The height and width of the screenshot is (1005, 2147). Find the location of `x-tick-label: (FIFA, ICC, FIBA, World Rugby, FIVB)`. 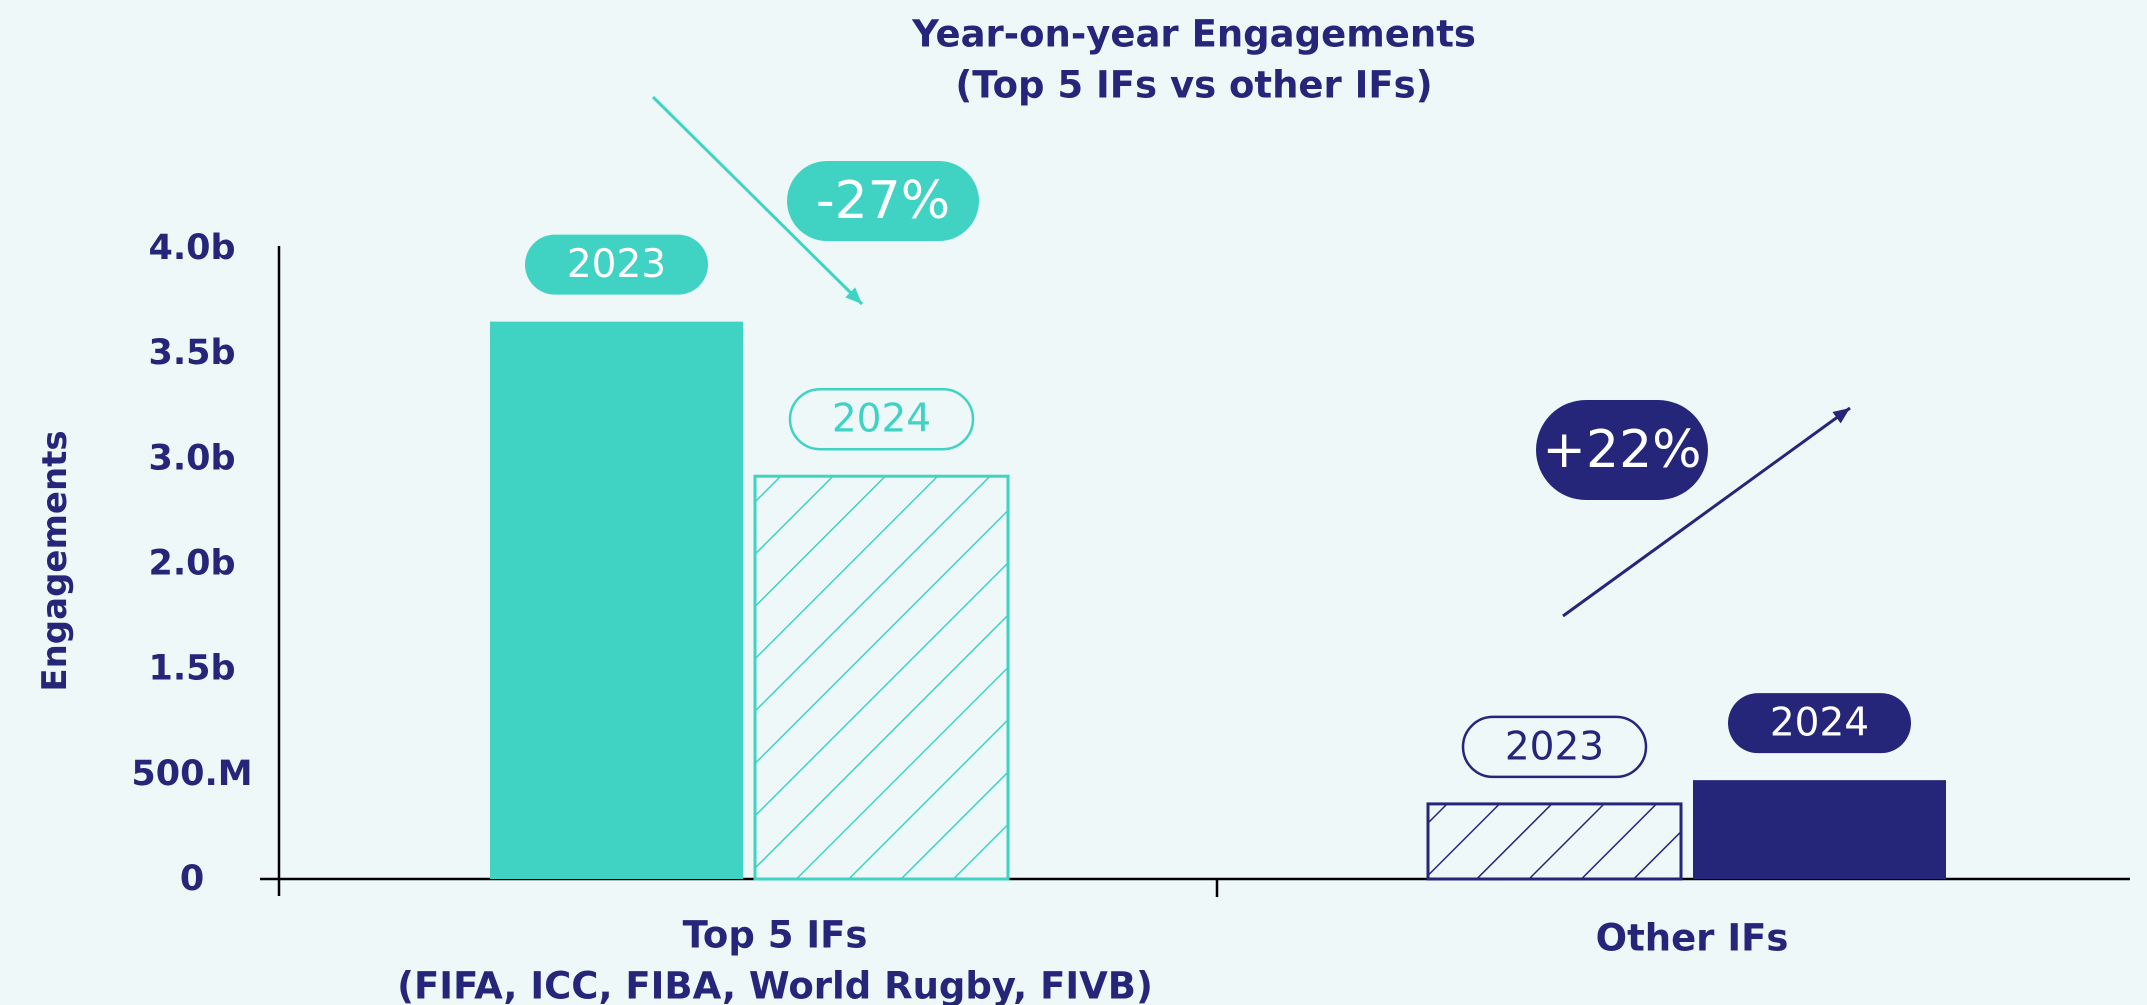

x-tick-label: (FIFA, ICC, FIBA, World Rugby, FIVB) is located at coordinates (775, 985).